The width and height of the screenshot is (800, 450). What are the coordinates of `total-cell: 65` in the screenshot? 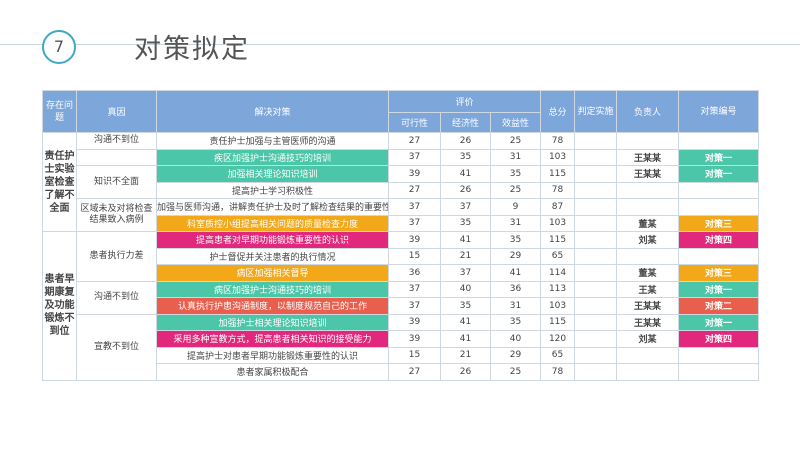 It's located at (558, 256).